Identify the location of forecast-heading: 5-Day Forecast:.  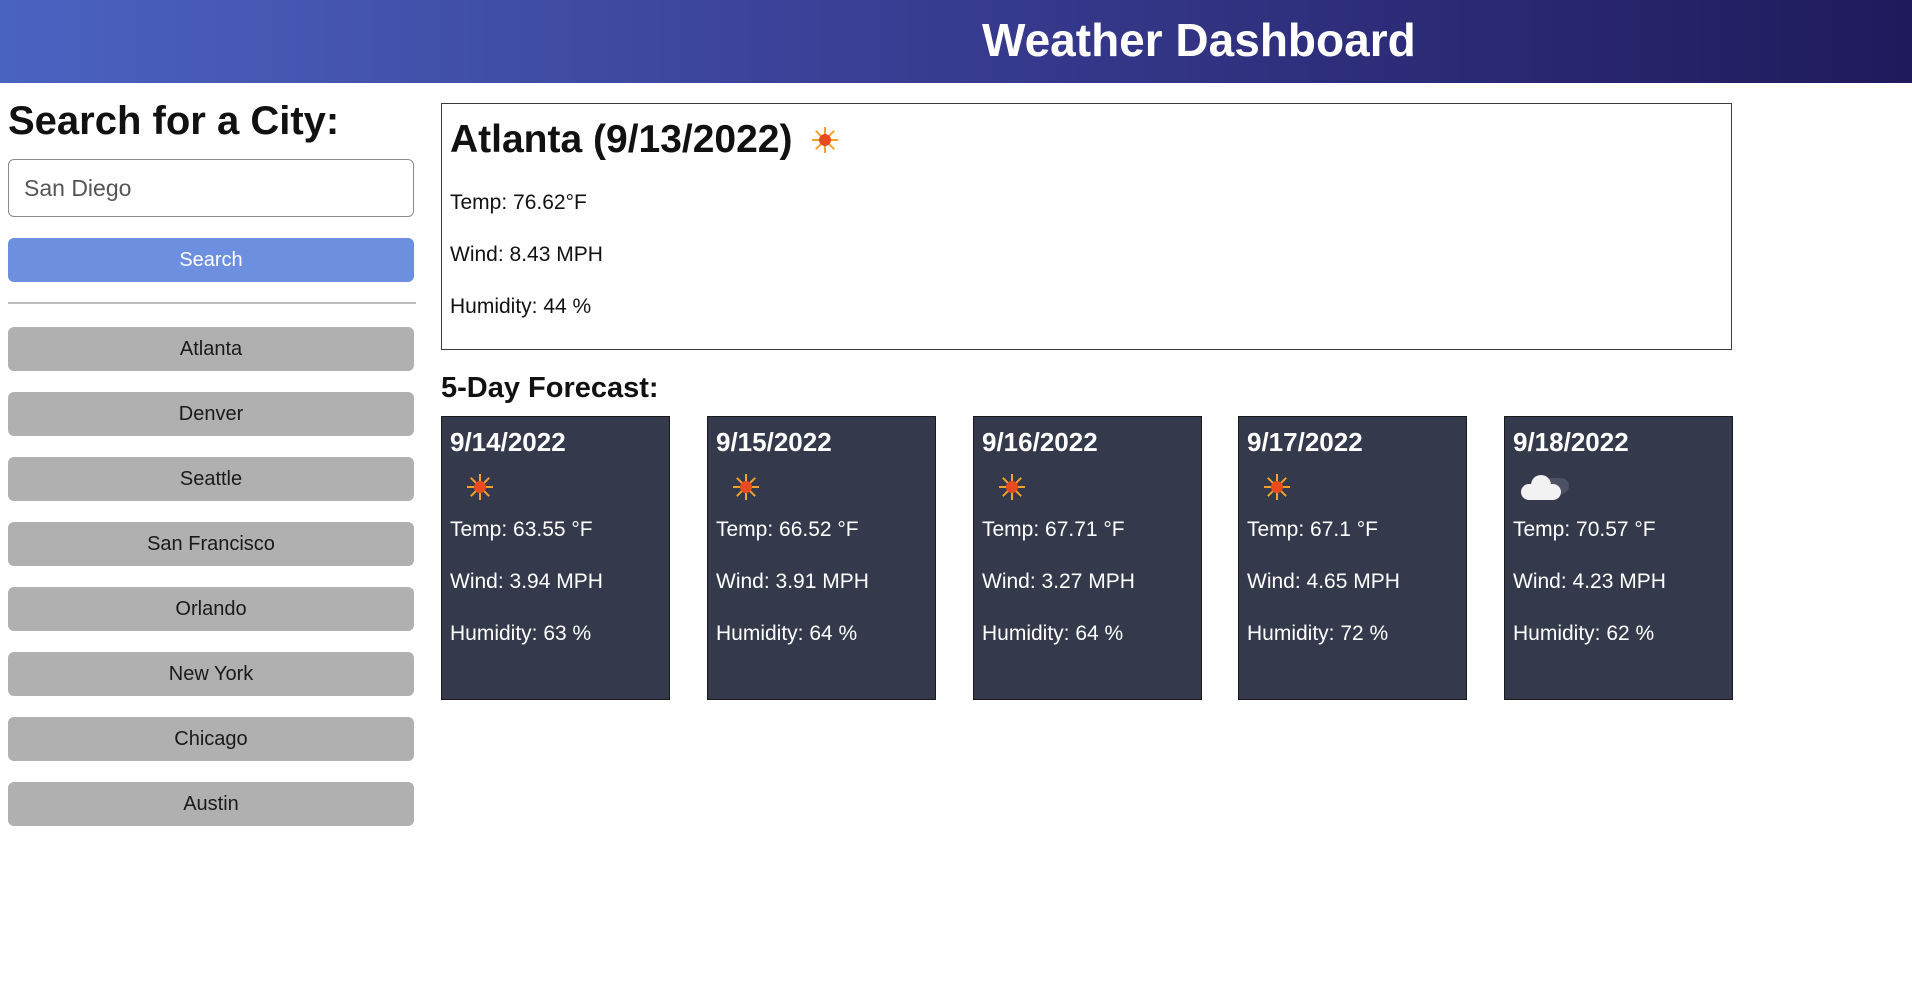
(550, 388).